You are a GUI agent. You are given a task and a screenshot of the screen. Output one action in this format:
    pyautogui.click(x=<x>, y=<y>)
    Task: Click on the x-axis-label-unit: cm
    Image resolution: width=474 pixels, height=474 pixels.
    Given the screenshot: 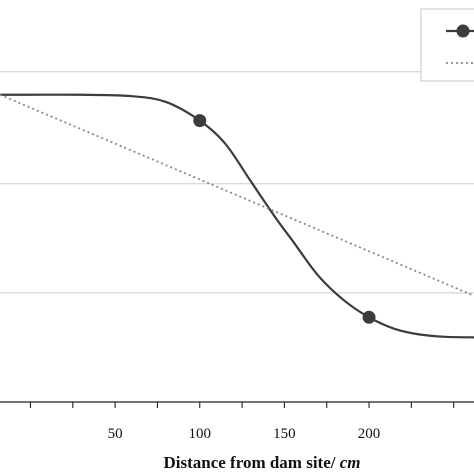 What is the action you would take?
    pyautogui.click(x=350, y=462)
    